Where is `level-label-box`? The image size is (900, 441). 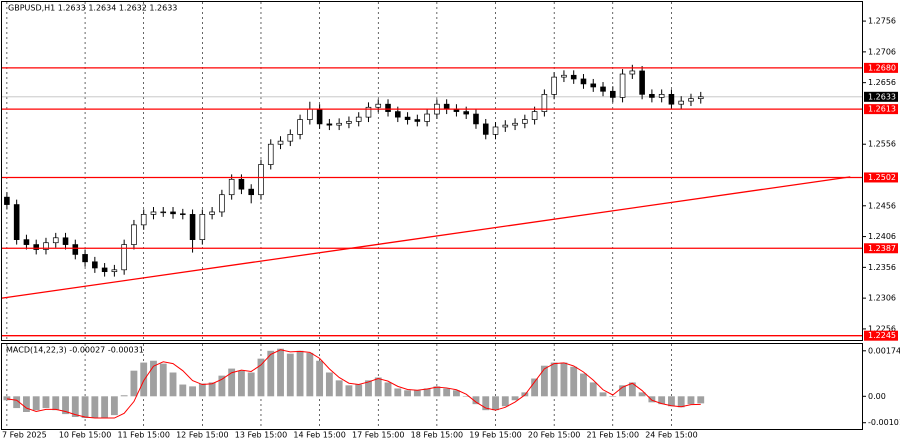 level-label-box is located at coordinates (881, 335).